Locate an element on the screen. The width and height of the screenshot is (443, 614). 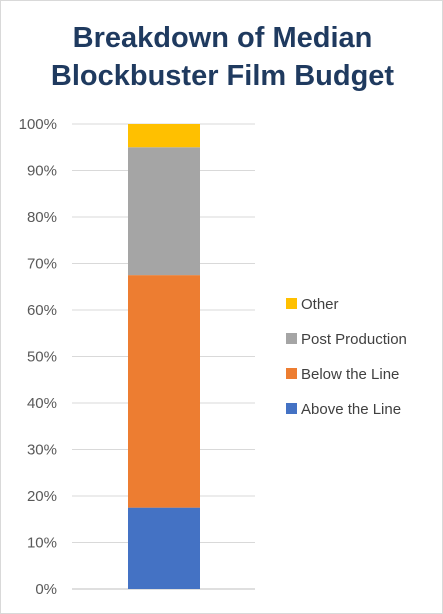
chart-title-line-1: Breakdown of Median is located at coordinates (222, 38).